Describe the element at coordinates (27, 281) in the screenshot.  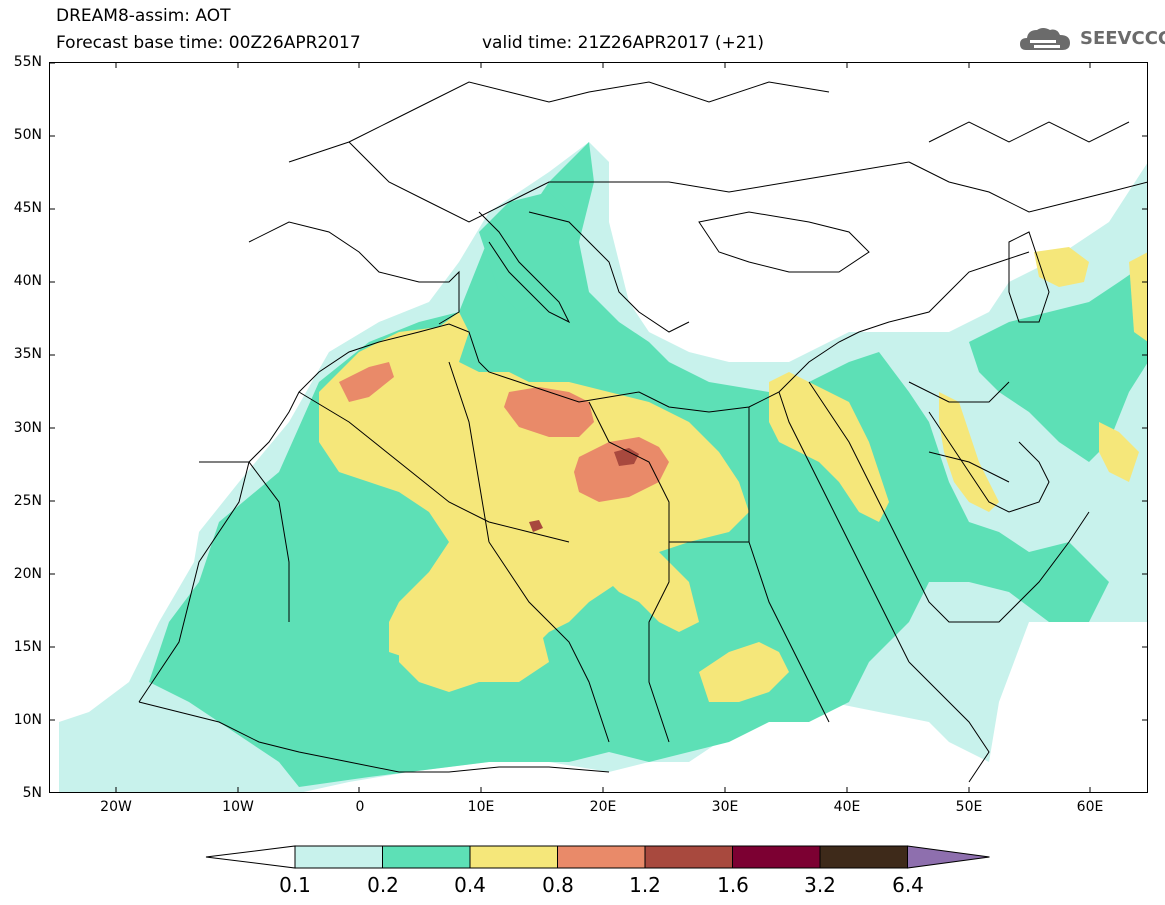
I see `lat-label-40n: 40N` at that location.